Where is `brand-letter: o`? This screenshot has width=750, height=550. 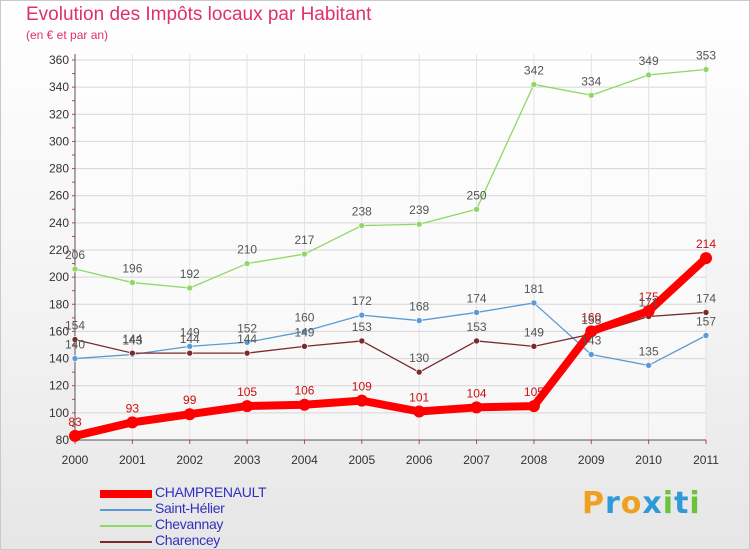 brand-letter: o is located at coordinates (631, 503).